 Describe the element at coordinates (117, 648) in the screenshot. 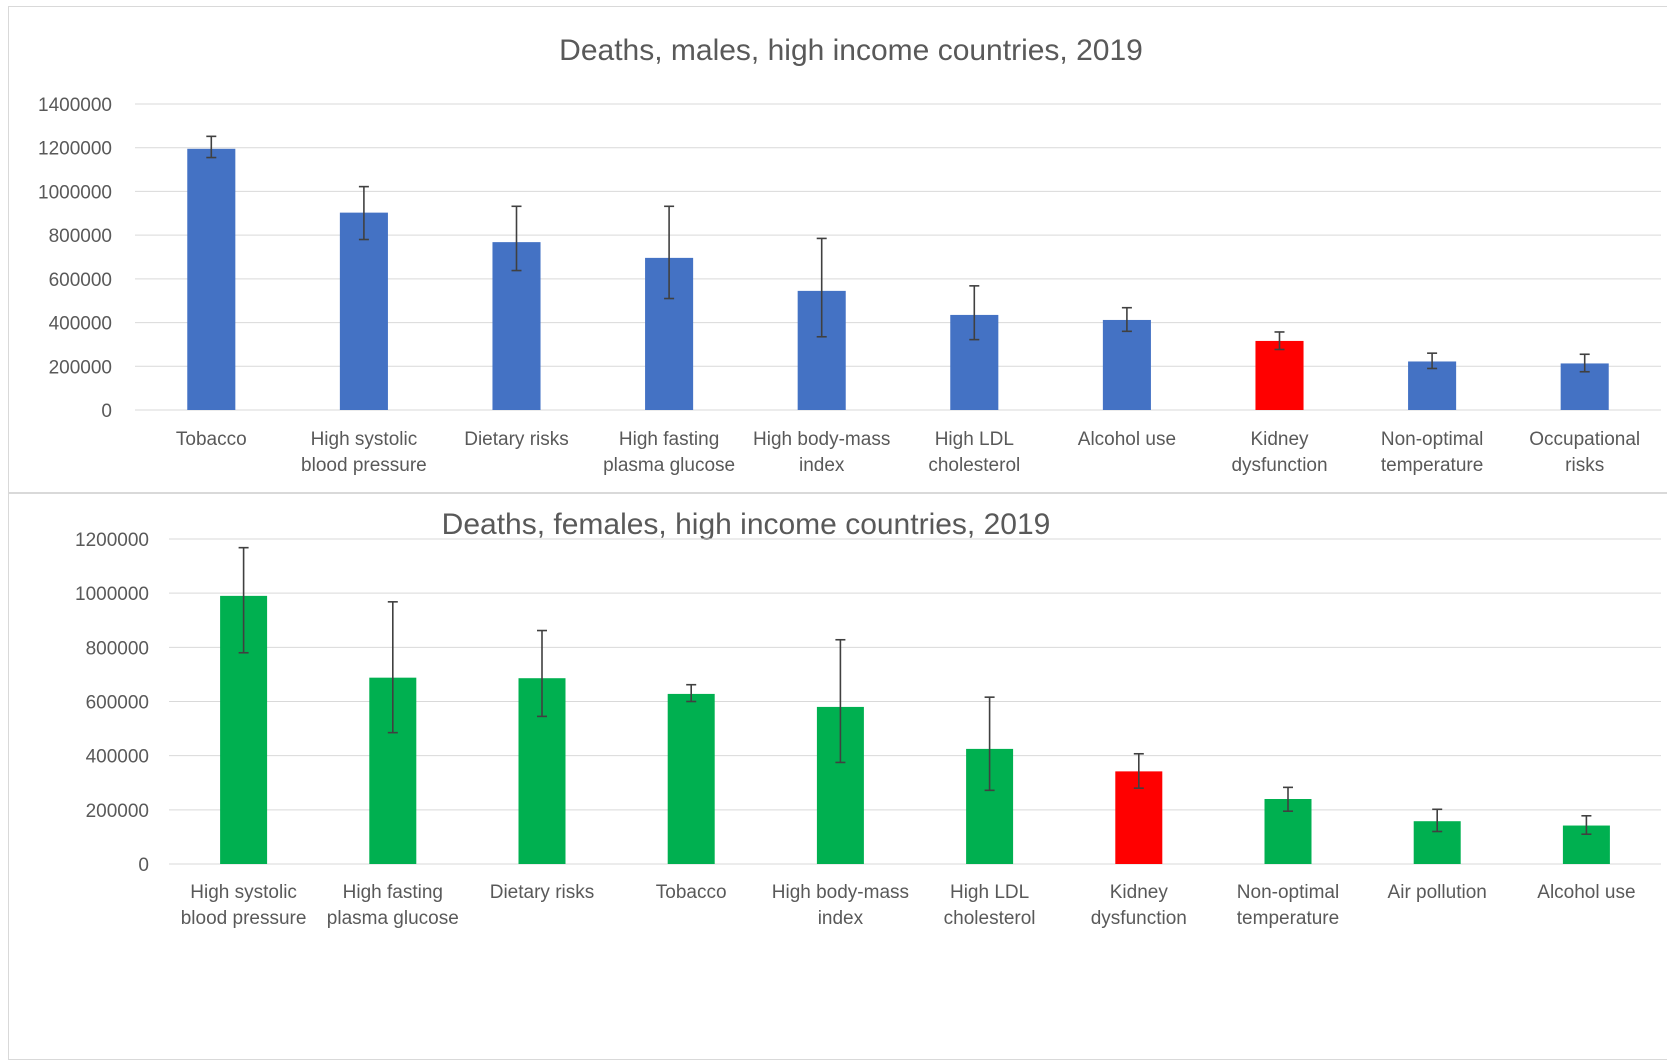

I see `female-y-tick-label: 800000` at that location.